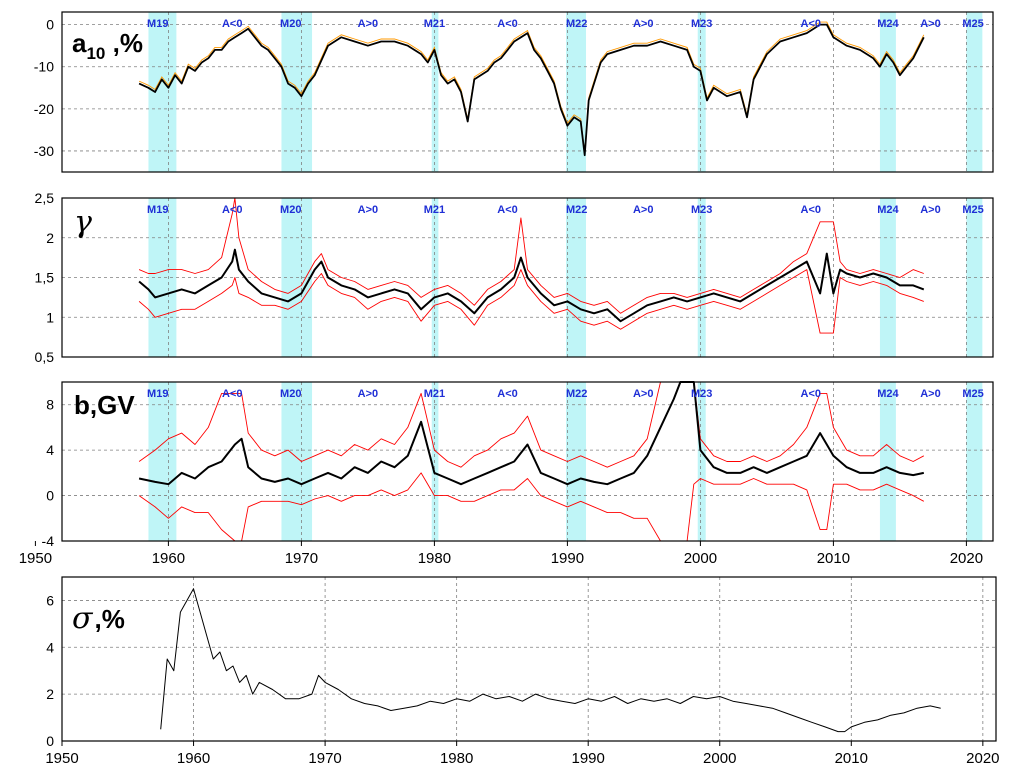 The image size is (1012, 784). What do you see at coordinates (44, 109) in the screenshot?
I see `y-tick-label: -20` at bounding box center [44, 109].